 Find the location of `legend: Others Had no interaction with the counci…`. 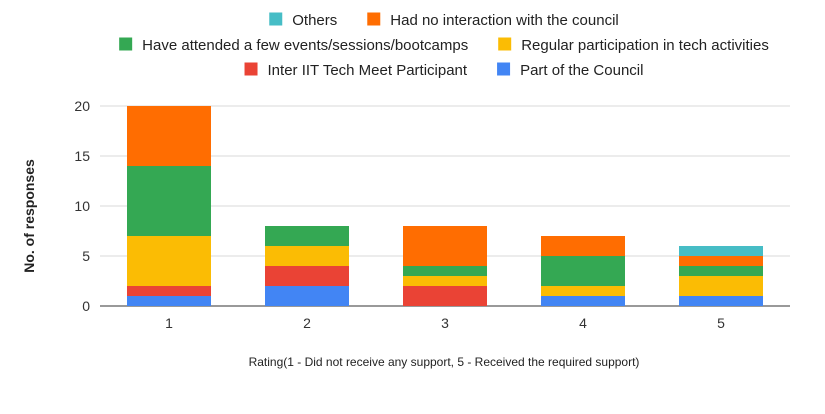

legend: Others Had no interaction with the counci… is located at coordinates (444, 45).